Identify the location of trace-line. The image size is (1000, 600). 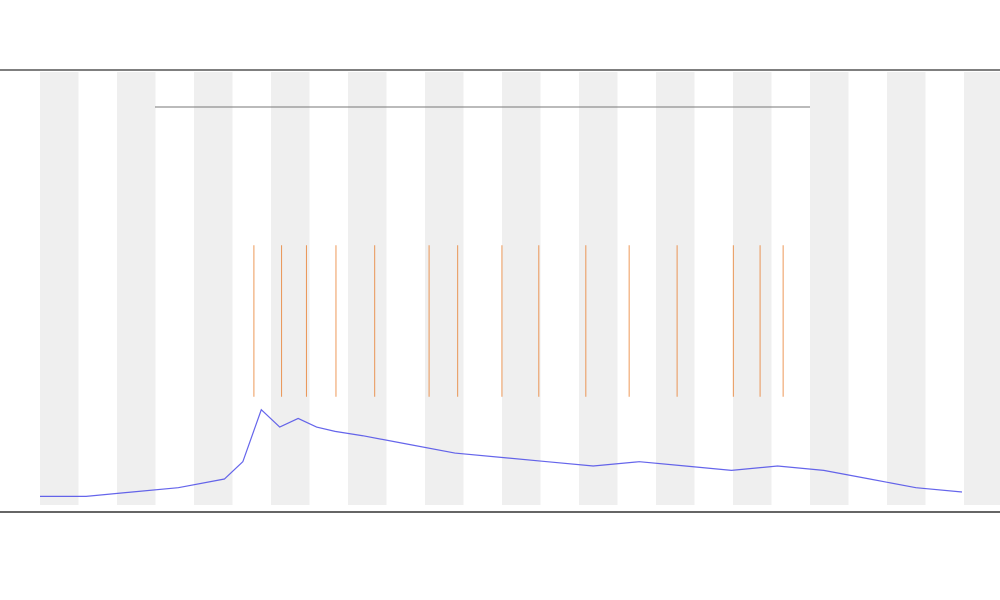
(501, 452).